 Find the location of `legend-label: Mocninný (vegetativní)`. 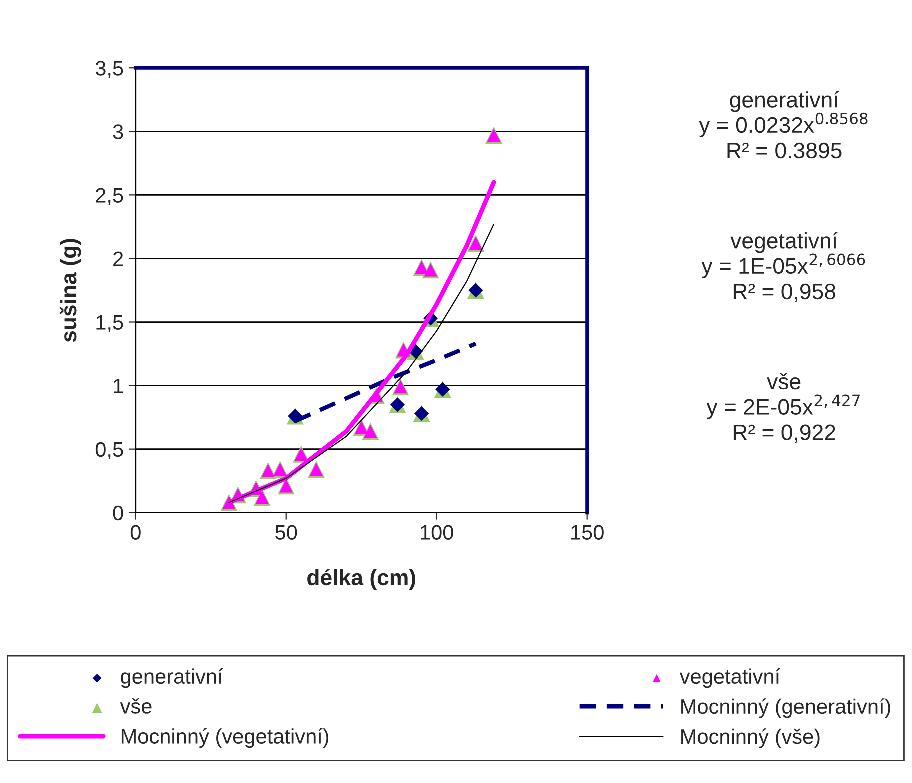

legend-label: Mocninný (vegetativní) is located at coordinates (225, 738).